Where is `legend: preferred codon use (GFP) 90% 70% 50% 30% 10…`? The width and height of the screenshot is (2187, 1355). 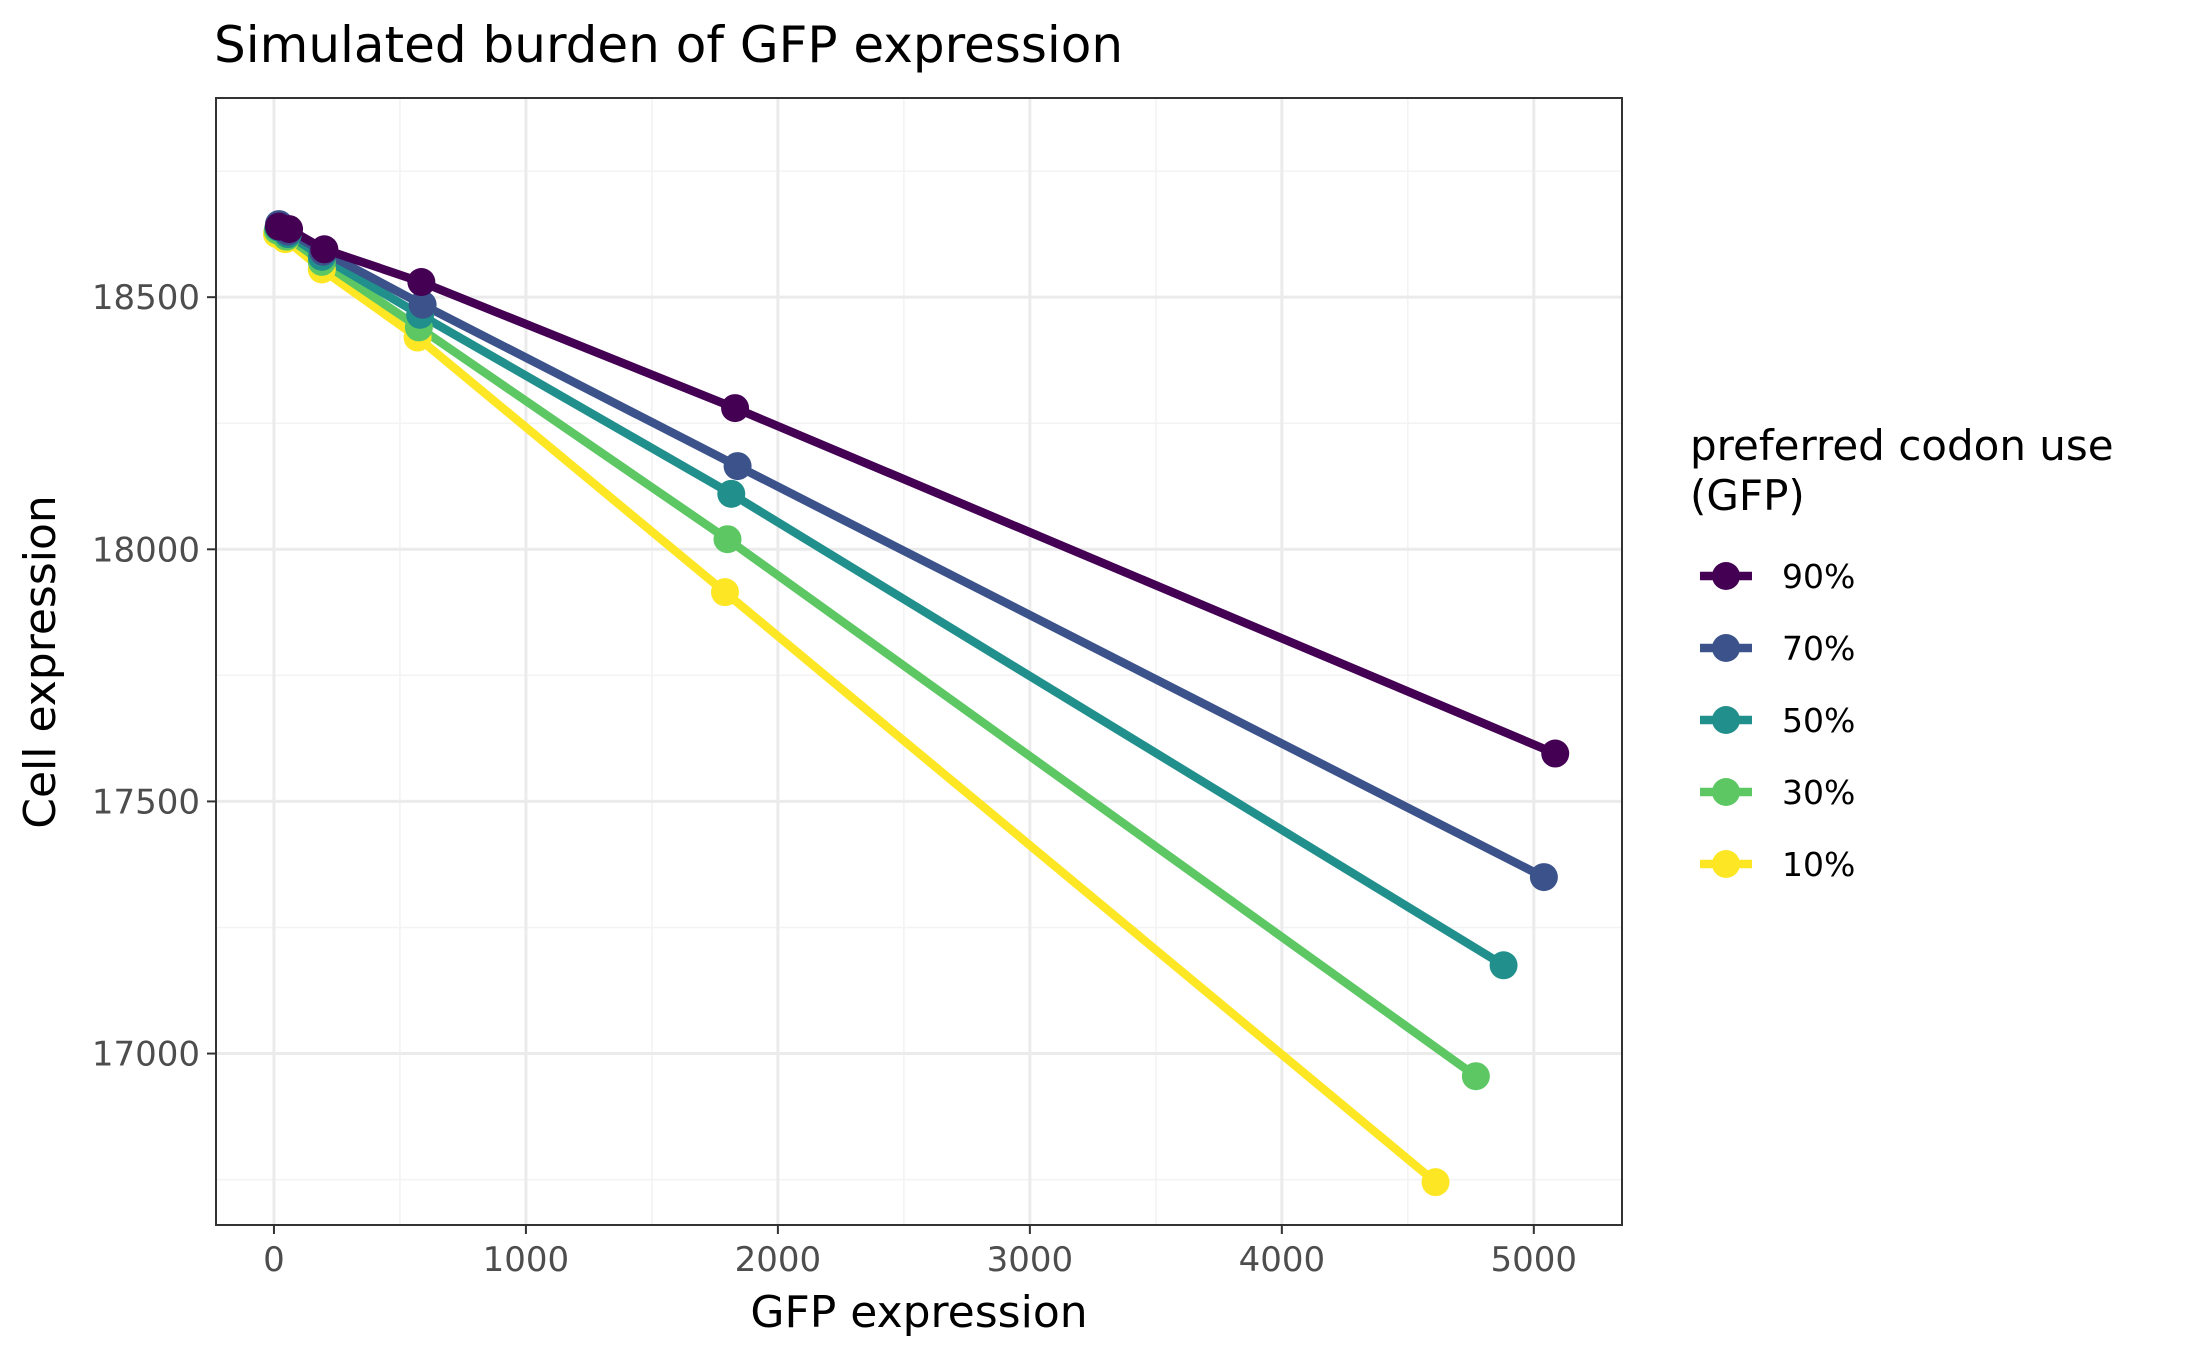 legend: preferred codon use (GFP) 90% 70% 50% 30% 10… is located at coordinates (1902, 652).